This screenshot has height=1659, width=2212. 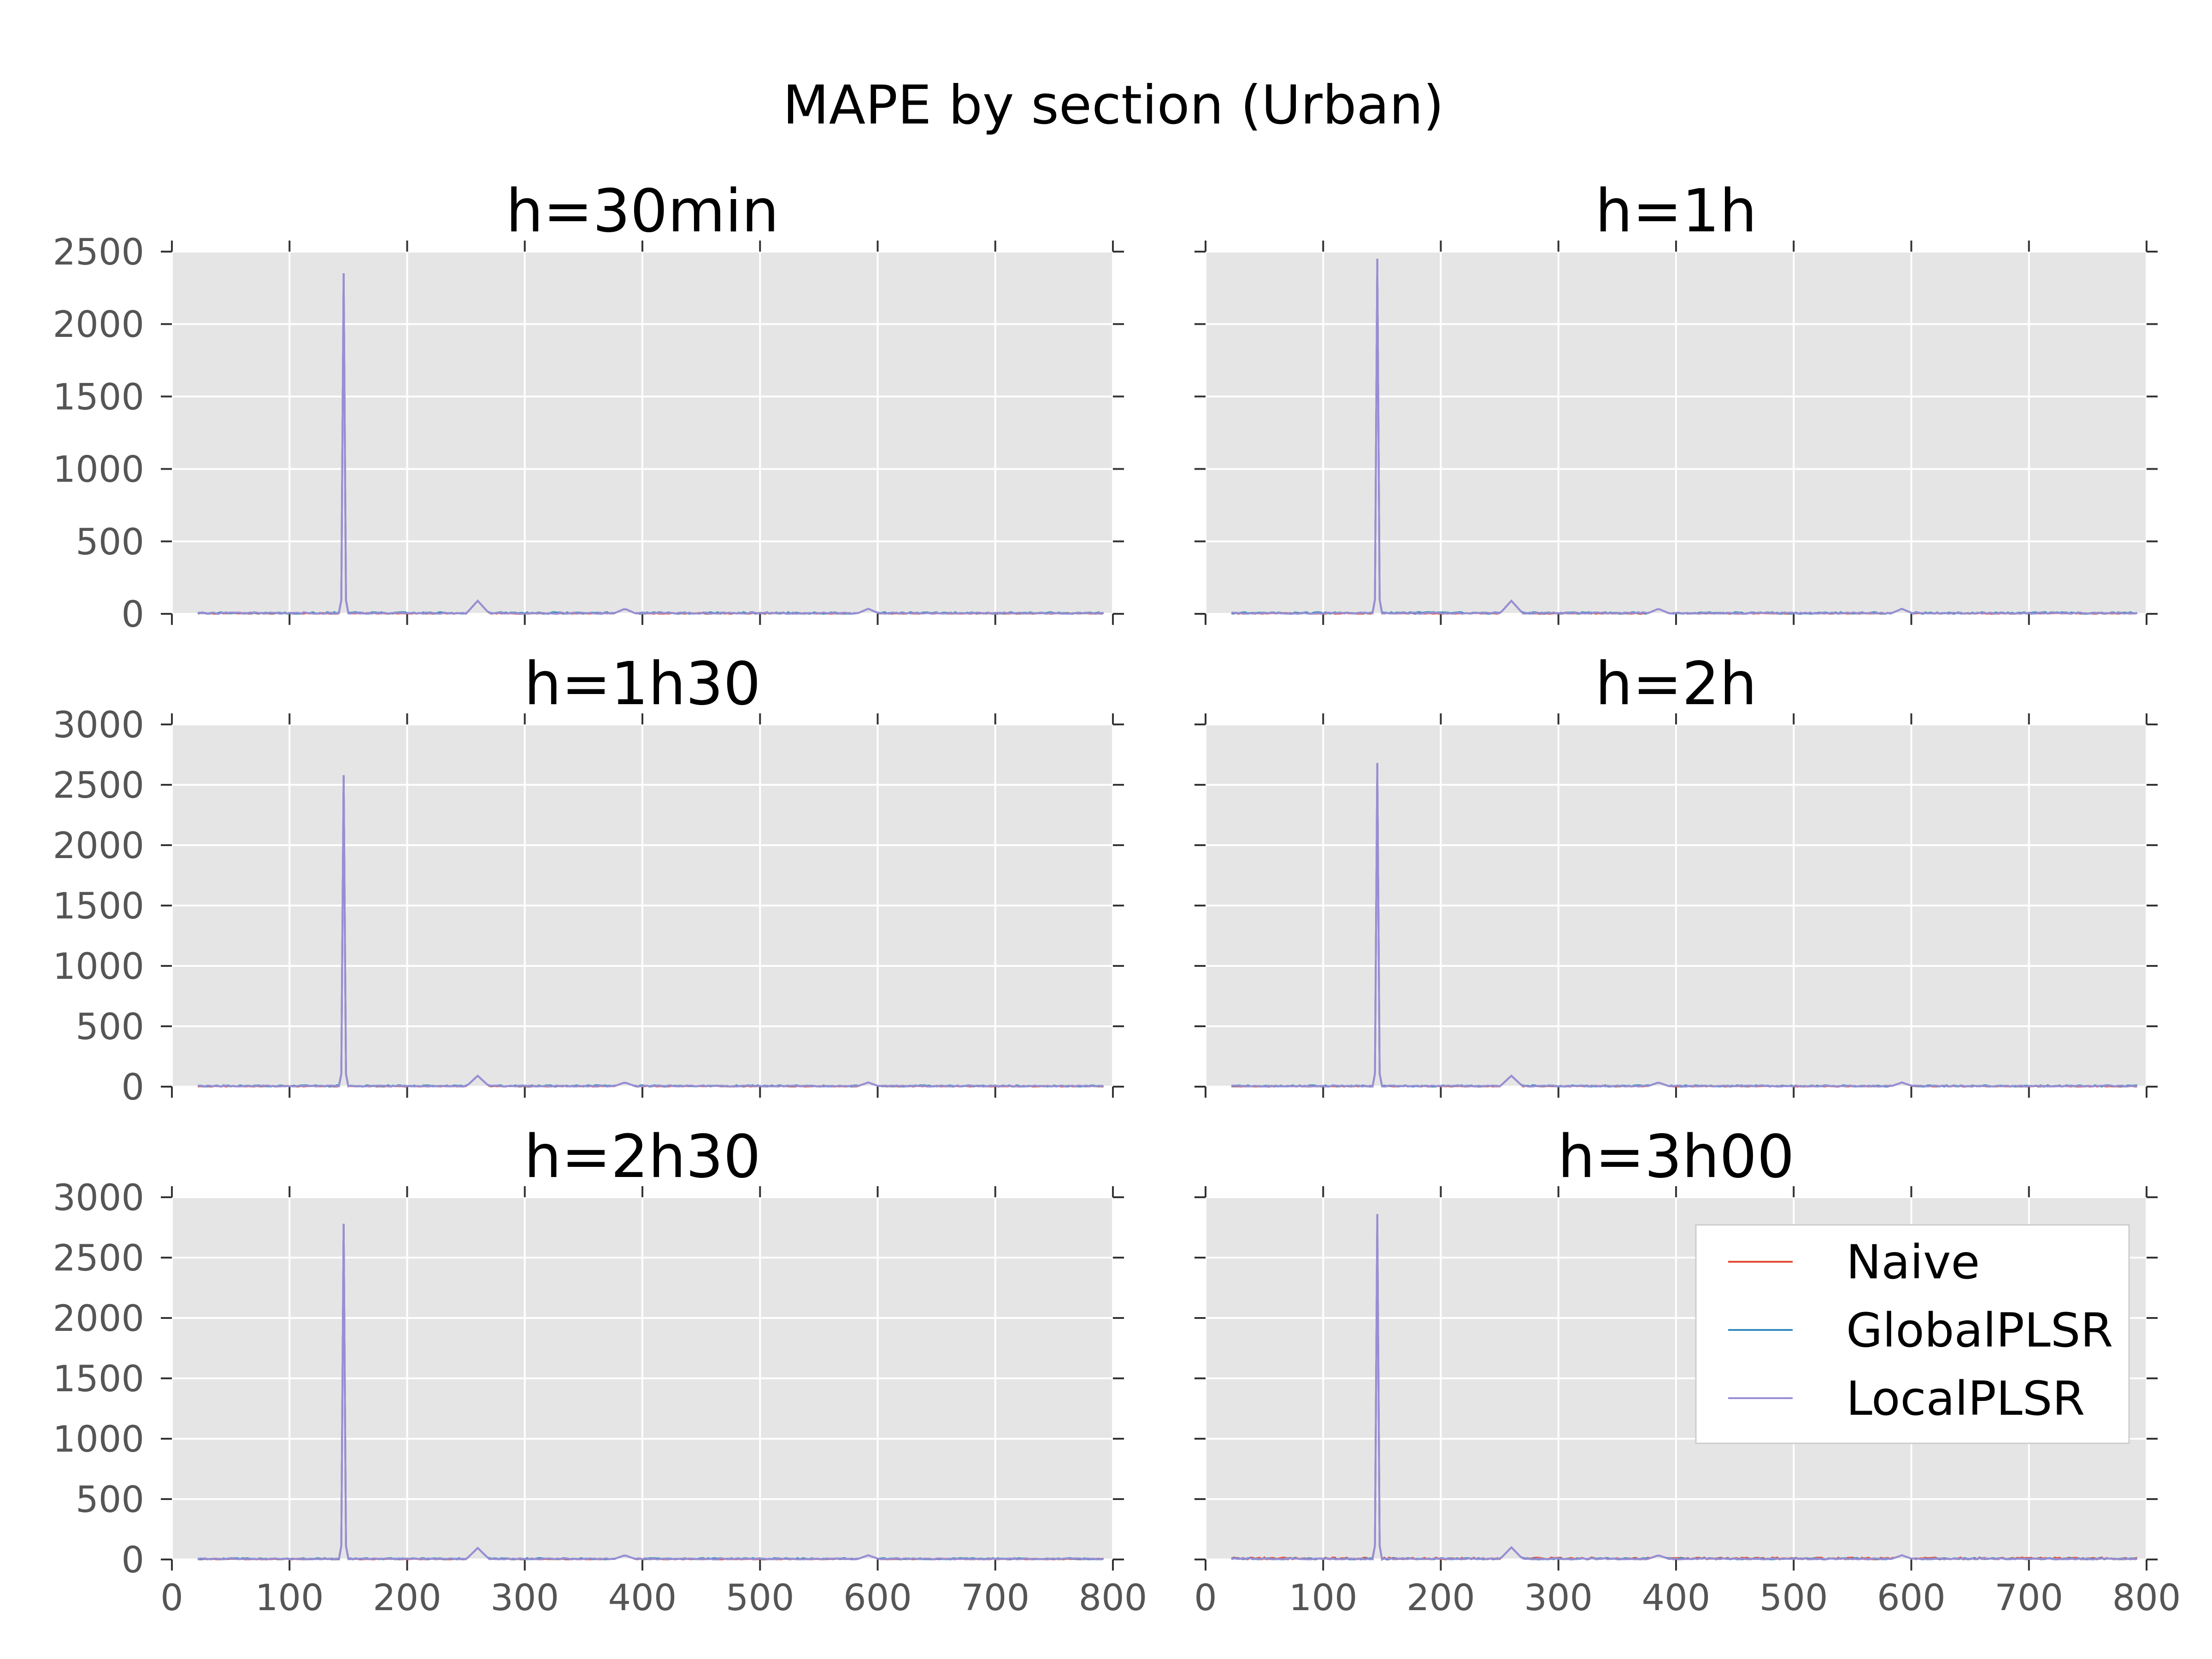 I want to click on legend: Naive GlobalPLSR LocalPLSR, so click(x=1912, y=1334).